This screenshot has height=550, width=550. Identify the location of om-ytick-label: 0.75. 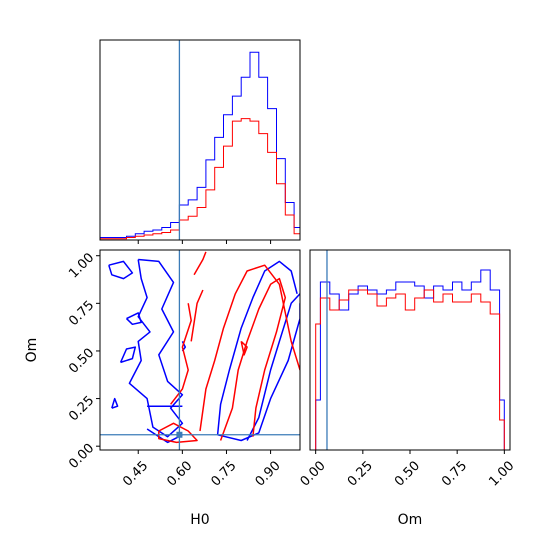
(81, 313).